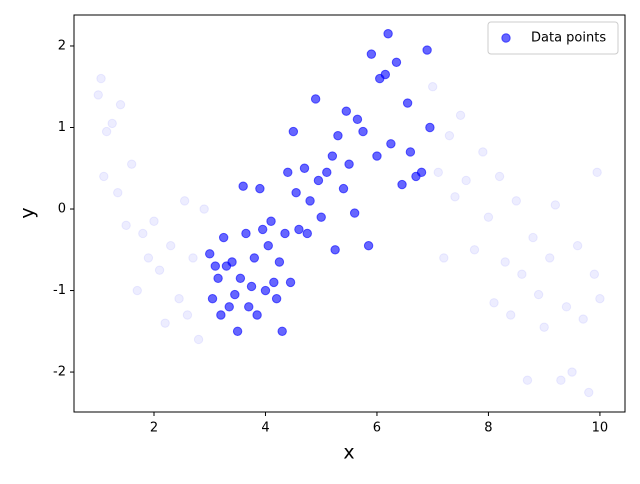 The height and width of the screenshot is (484, 640). I want to click on y-tick-label: 2, so click(62, 45).